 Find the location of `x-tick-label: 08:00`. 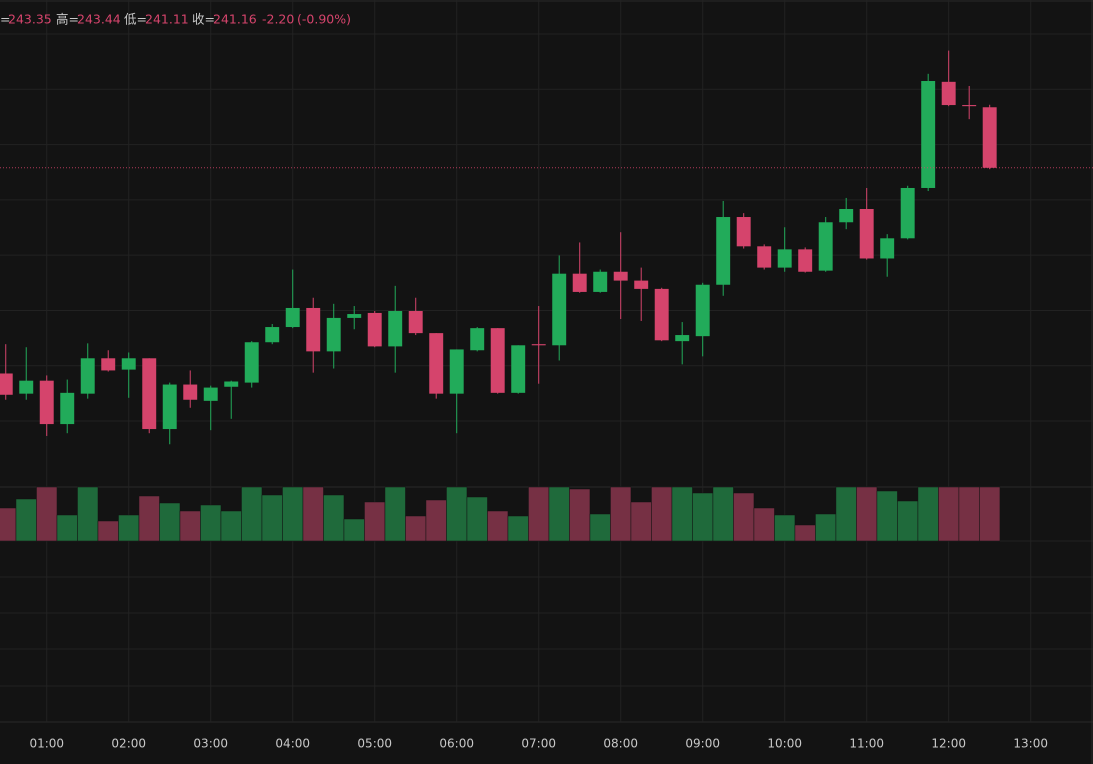

x-tick-label: 08:00 is located at coordinates (620, 744).